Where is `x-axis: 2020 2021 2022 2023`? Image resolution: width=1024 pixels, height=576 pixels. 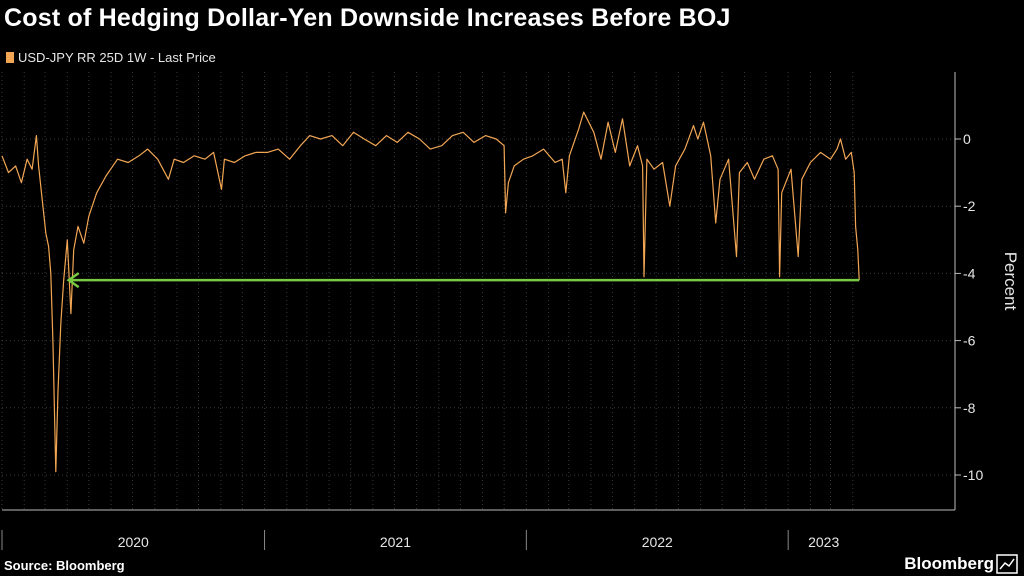 x-axis: 2020 2021 2022 2023 is located at coordinates (478, 529).